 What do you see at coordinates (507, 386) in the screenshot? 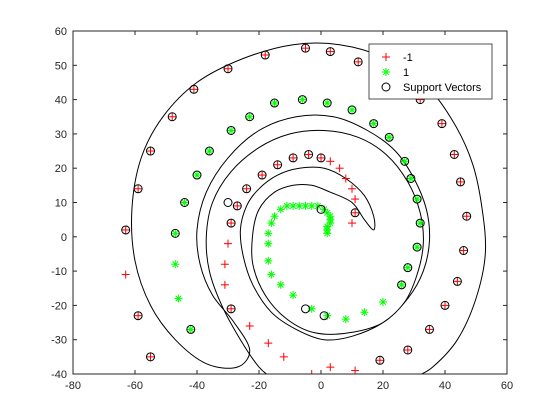
I see `x-tick-label: 60` at bounding box center [507, 386].